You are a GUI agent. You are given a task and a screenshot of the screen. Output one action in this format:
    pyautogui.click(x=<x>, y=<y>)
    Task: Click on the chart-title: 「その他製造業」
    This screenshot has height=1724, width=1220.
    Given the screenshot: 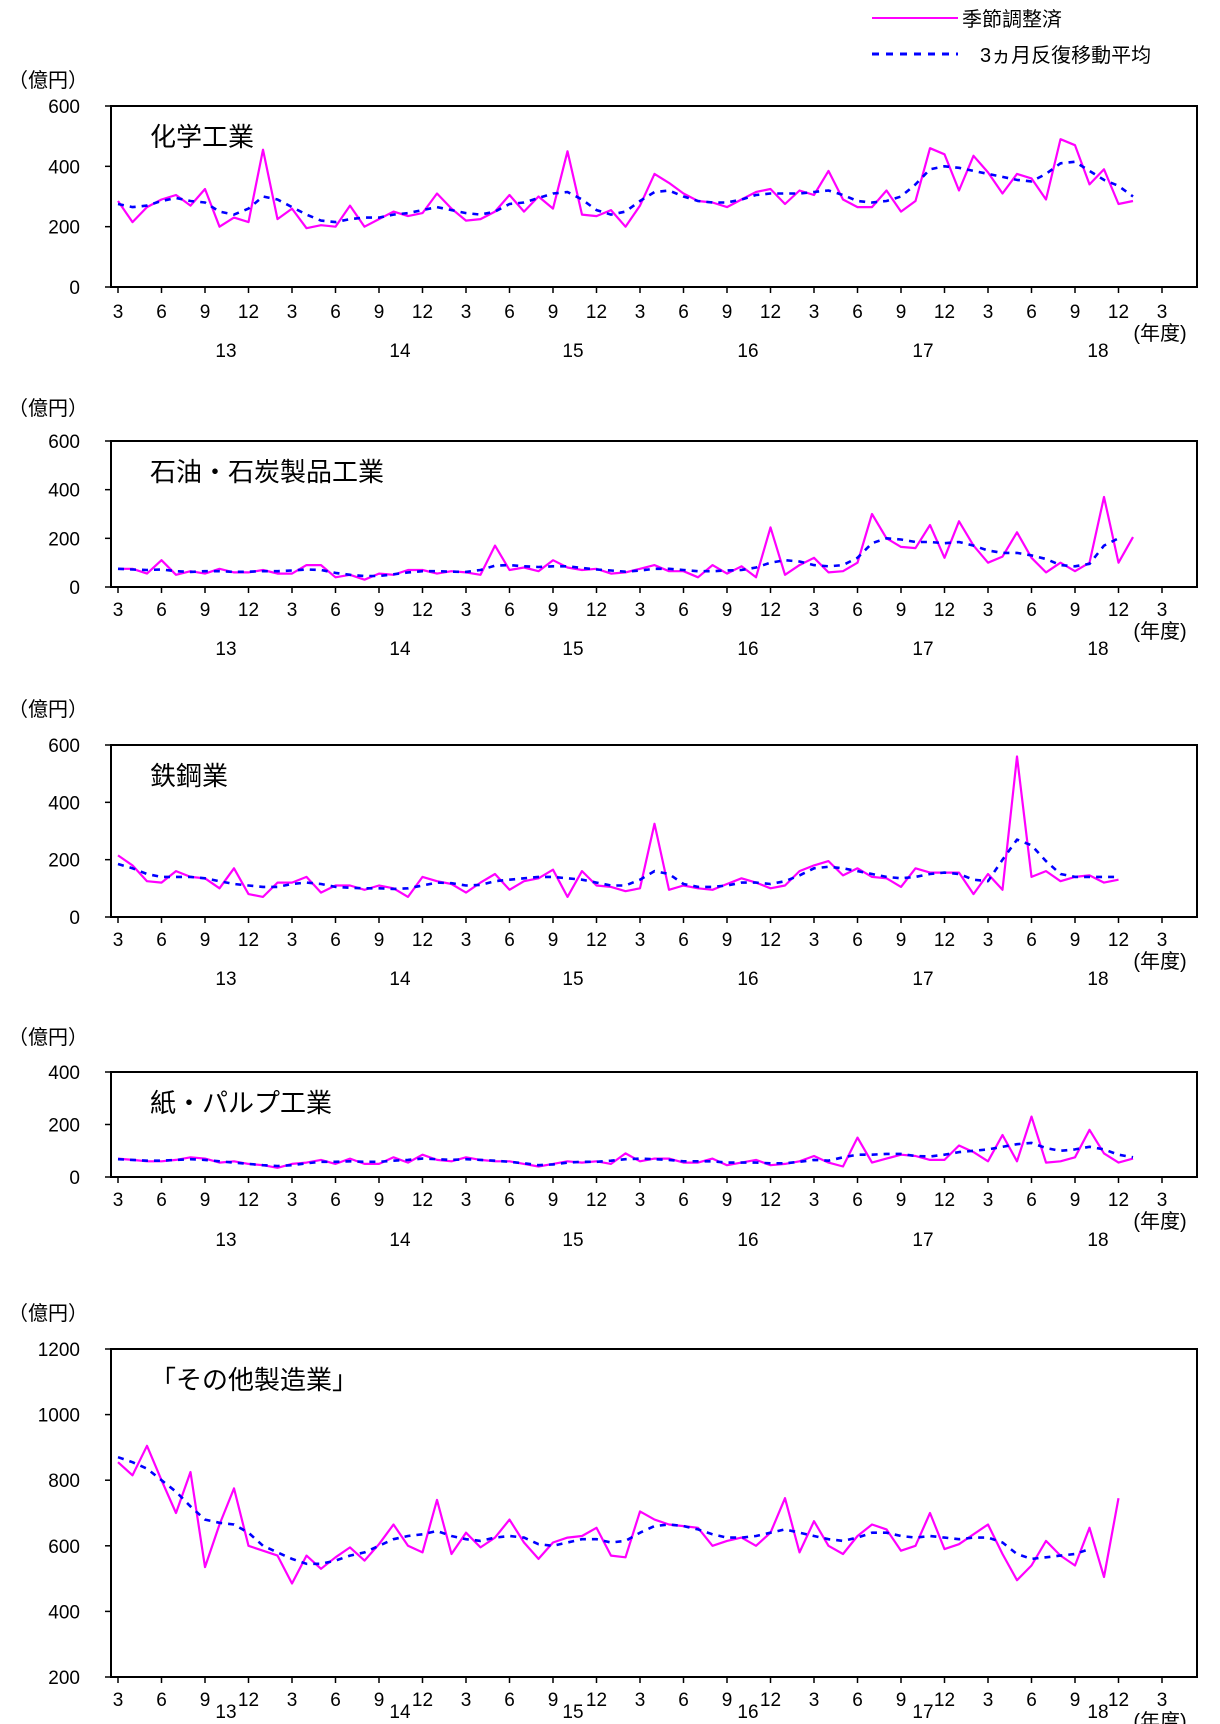 What is the action you would take?
    pyautogui.click(x=254, y=1380)
    